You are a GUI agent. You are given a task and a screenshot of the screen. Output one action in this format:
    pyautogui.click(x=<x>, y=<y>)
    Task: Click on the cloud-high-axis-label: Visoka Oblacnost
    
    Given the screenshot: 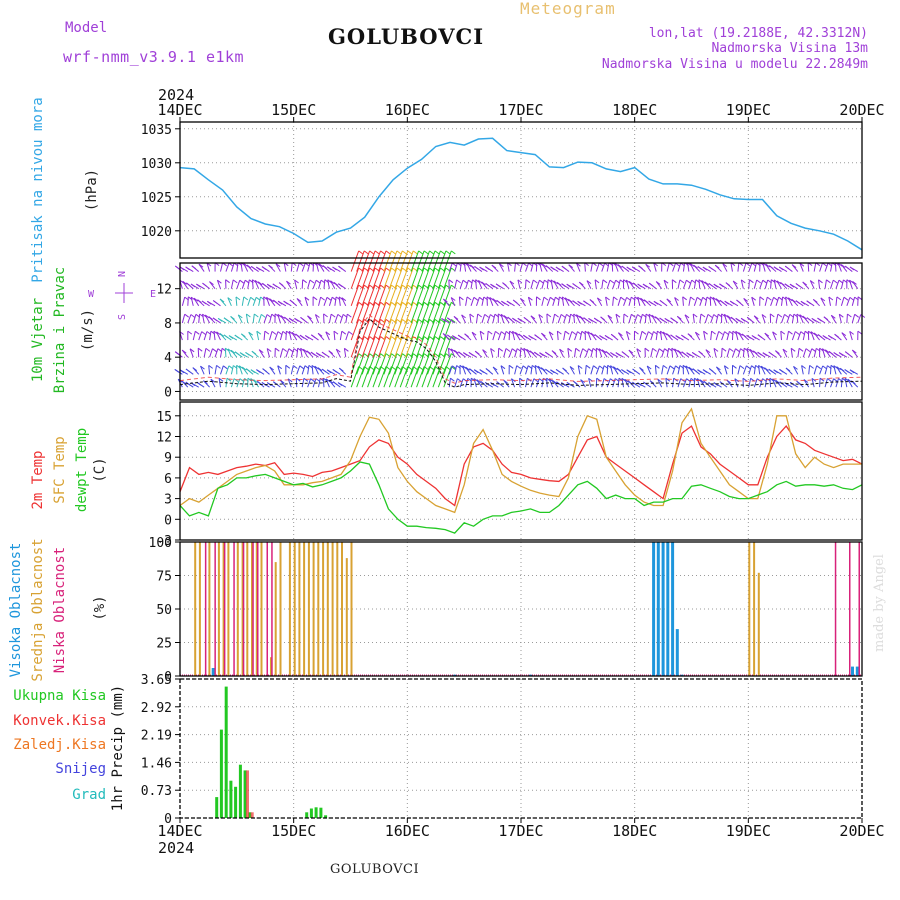 What is the action you would take?
    pyautogui.click(x=16, y=610)
    